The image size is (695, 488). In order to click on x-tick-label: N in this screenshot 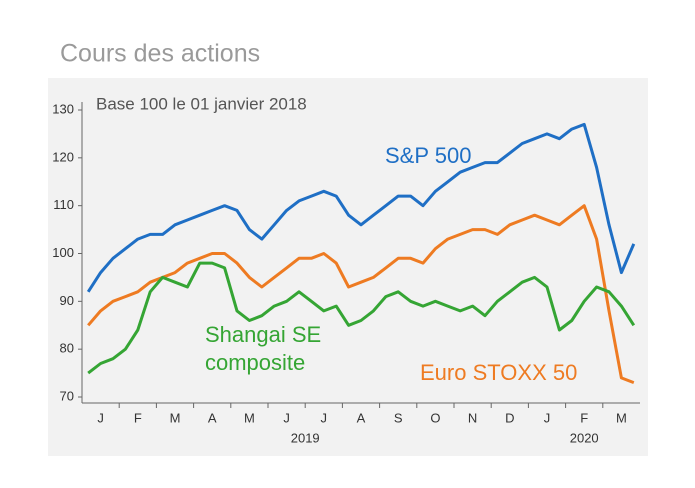, I will do `click(472, 417)`.